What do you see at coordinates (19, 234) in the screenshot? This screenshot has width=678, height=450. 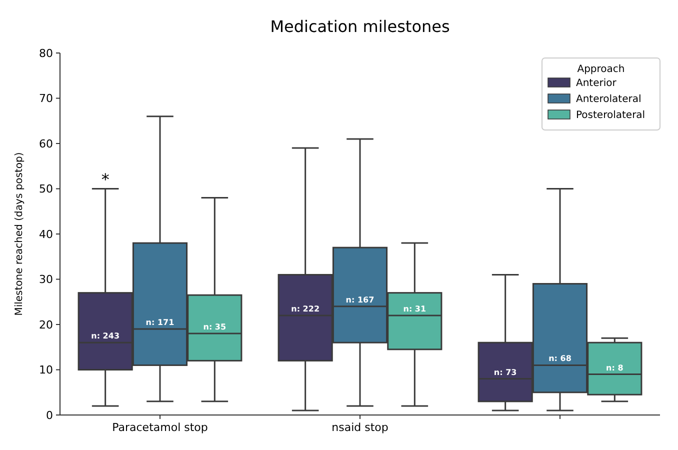 I see `y-axis-title: Milestone reached (days postop)` at bounding box center [19, 234].